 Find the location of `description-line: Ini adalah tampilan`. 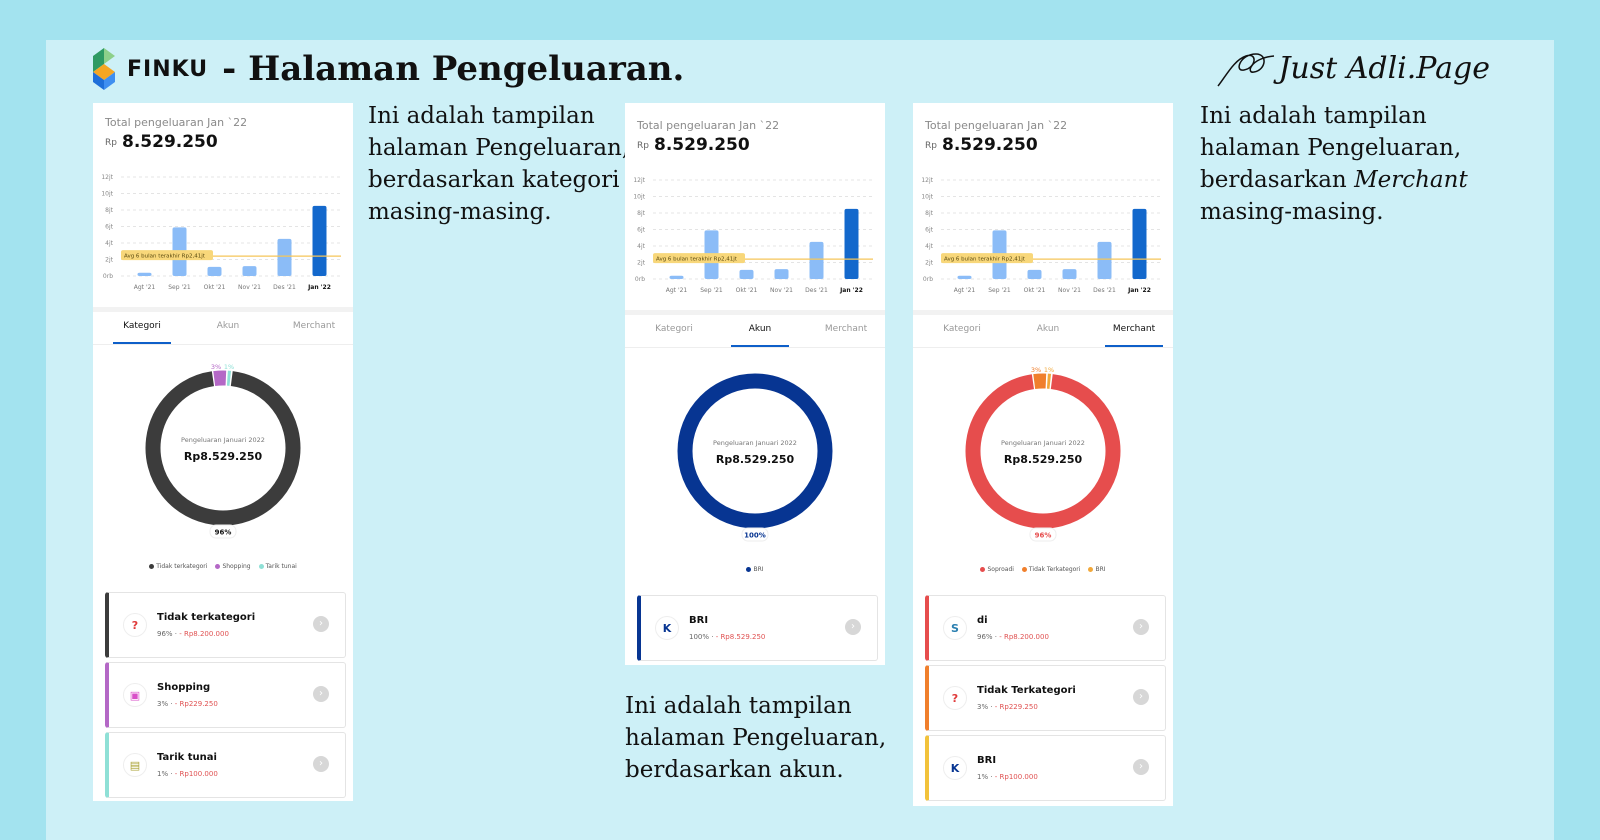

description-line: Ini adalah tampilan is located at coordinates (481, 116).